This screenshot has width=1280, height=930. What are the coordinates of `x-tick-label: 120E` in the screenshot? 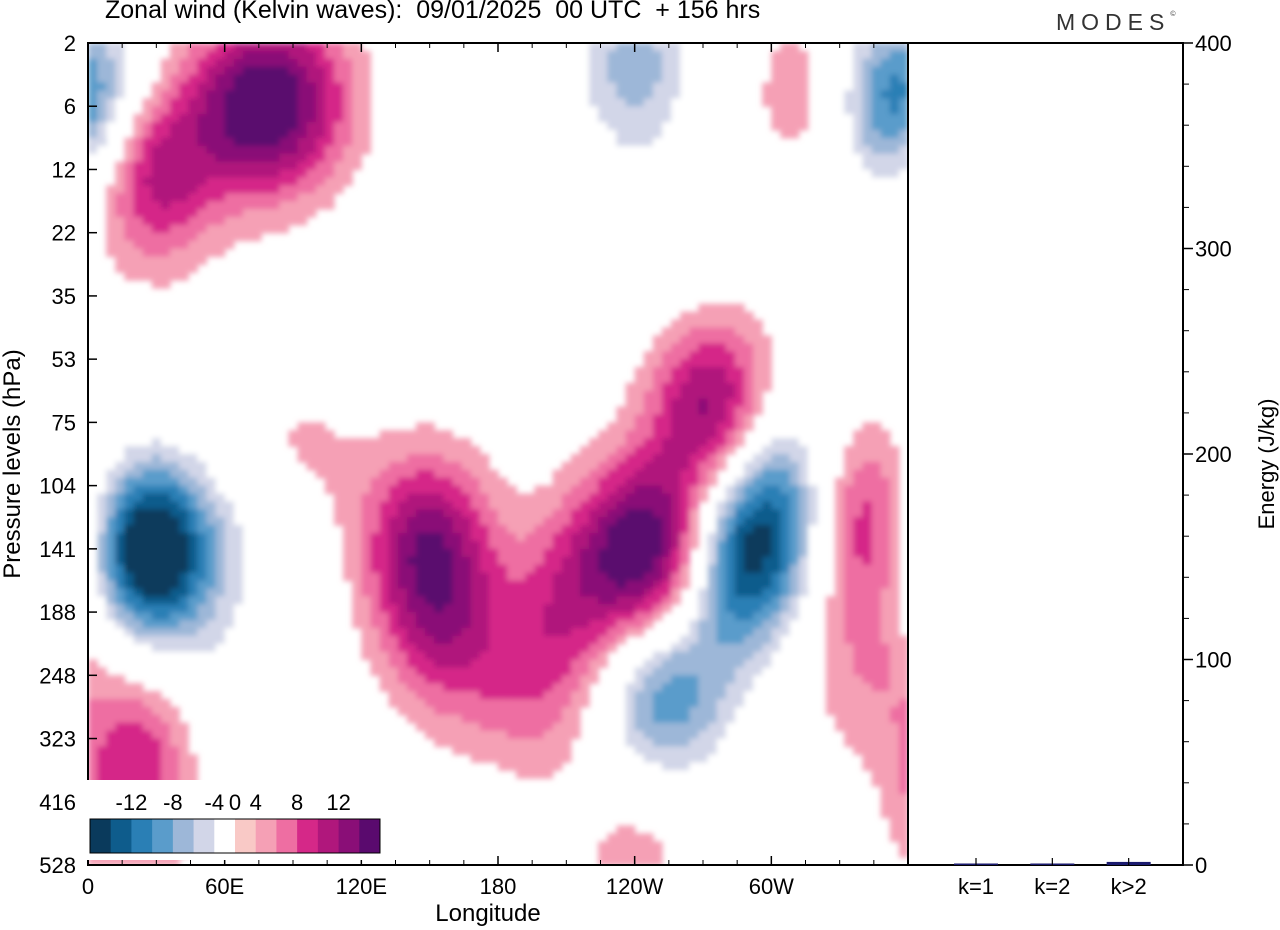 It's located at (361, 886).